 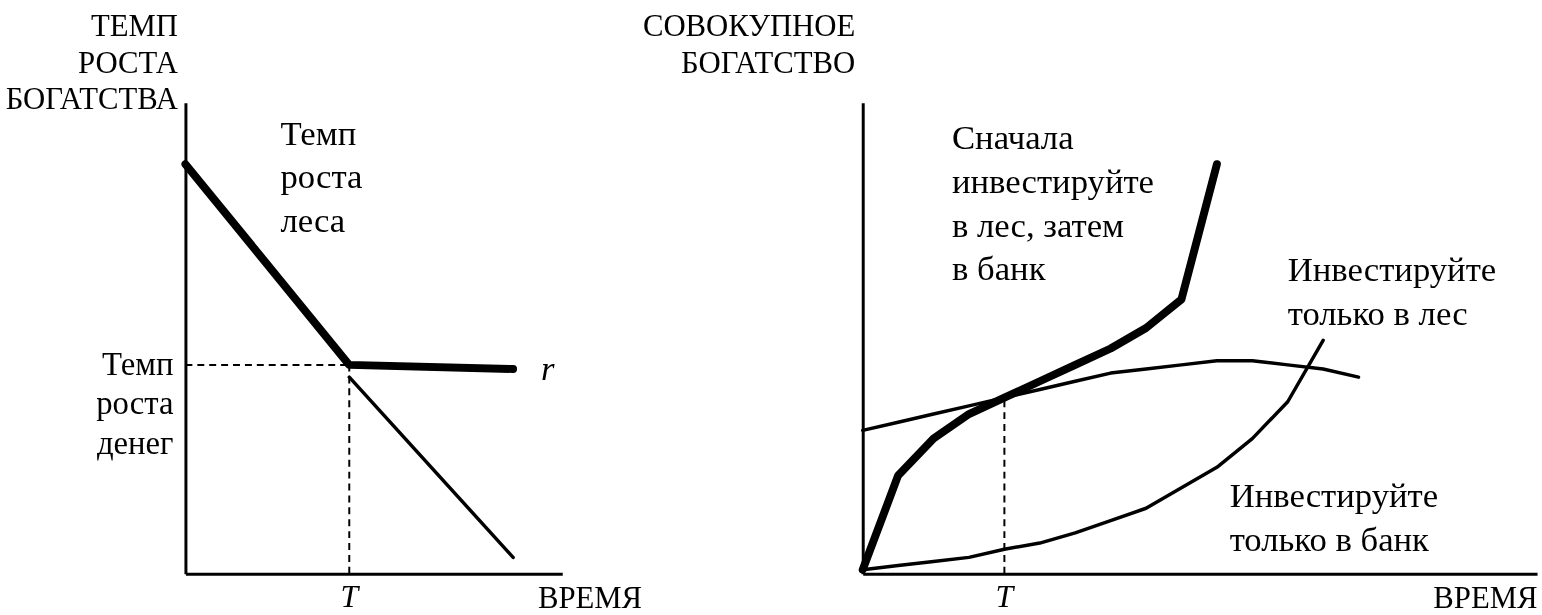 I want to click on y-axis-title: СОВОКУПНОЕ БОГАТСТВО, so click(x=749, y=44).